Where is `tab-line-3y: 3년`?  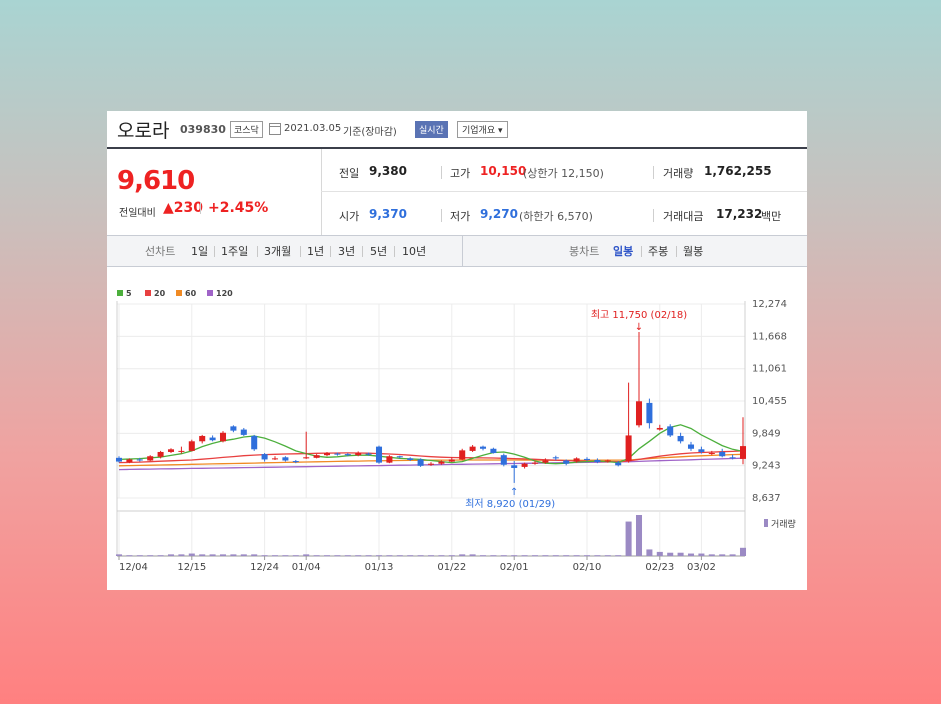 tab-line-3y: 3년 is located at coordinates (347, 251).